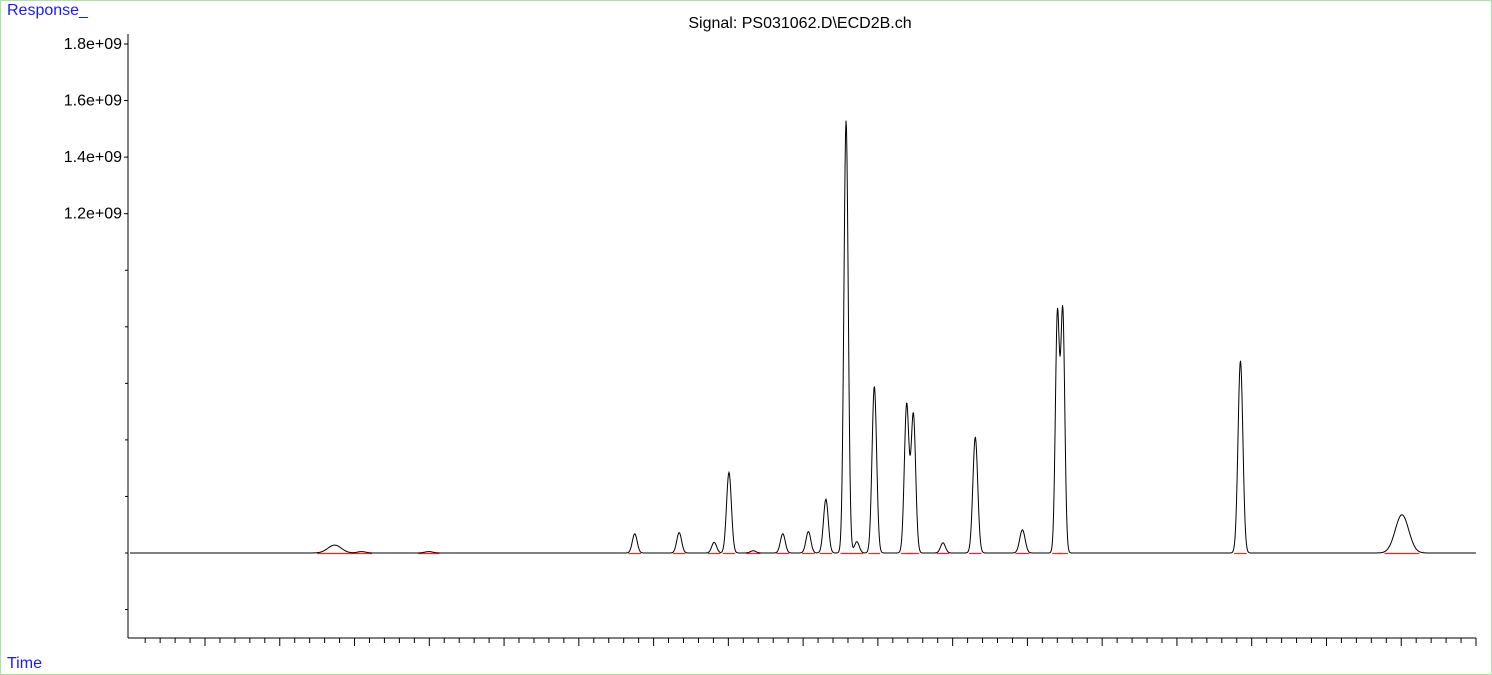 The width and height of the screenshot is (1492, 675). Describe the element at coordinates (93, 44) in the screenshot. I see `y-tick-label: 1.8e+09` at that location.